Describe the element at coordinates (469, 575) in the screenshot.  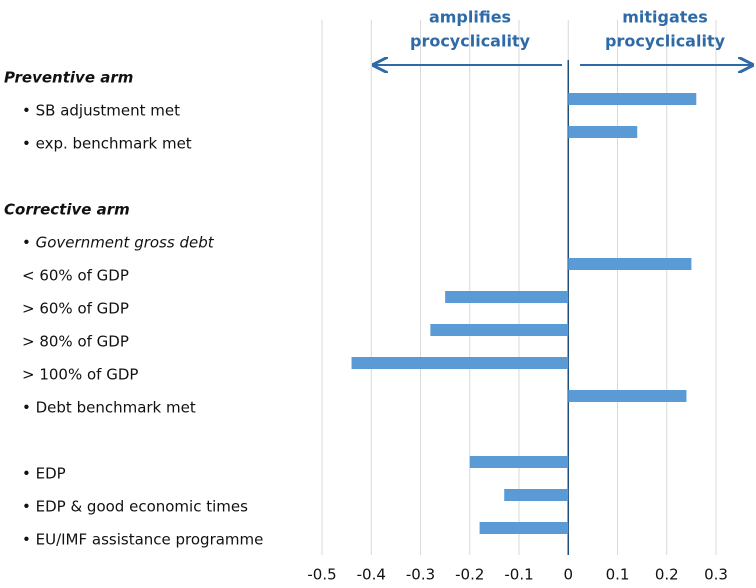
I see `x-tick-label: -0.2` at that location.